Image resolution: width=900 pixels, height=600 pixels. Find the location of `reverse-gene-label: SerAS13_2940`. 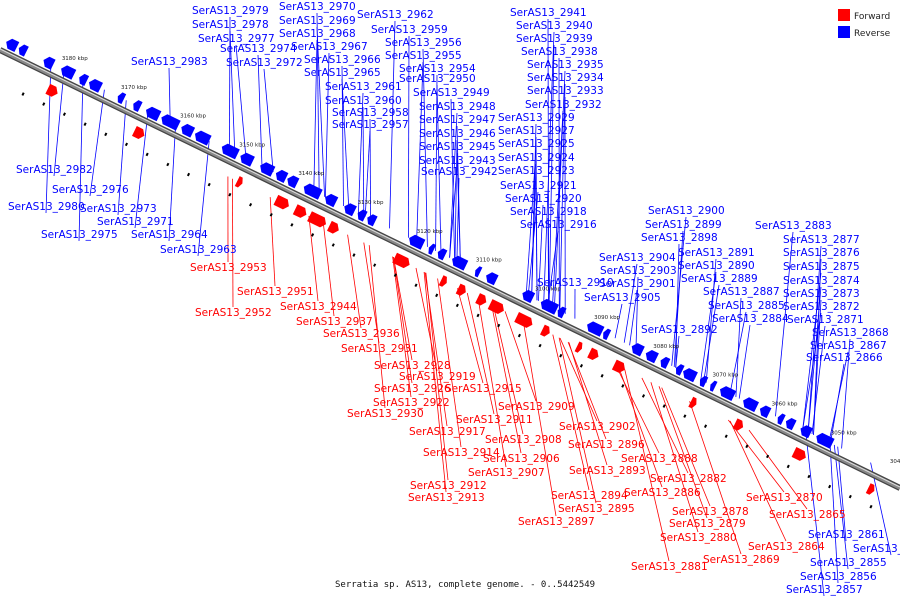

reverse-gene-label: SerAS13_2940 is located at coordinates (554, 26).